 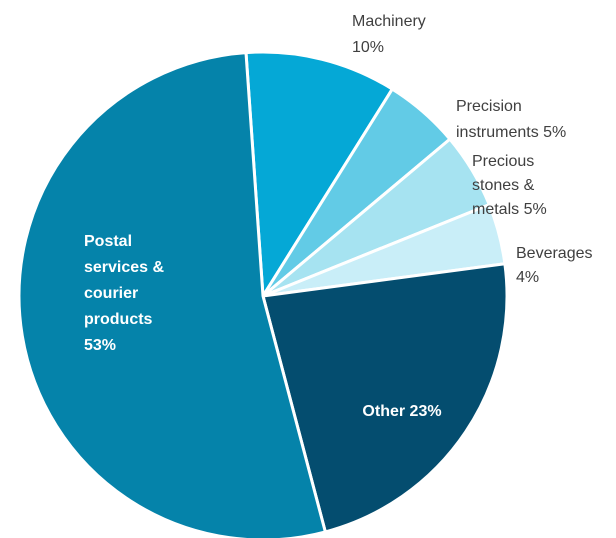 What do you see at coordinates (554, 253) in the screenshot?
I see `slice-label-line: Beverages` at bounding box center [554, 253].